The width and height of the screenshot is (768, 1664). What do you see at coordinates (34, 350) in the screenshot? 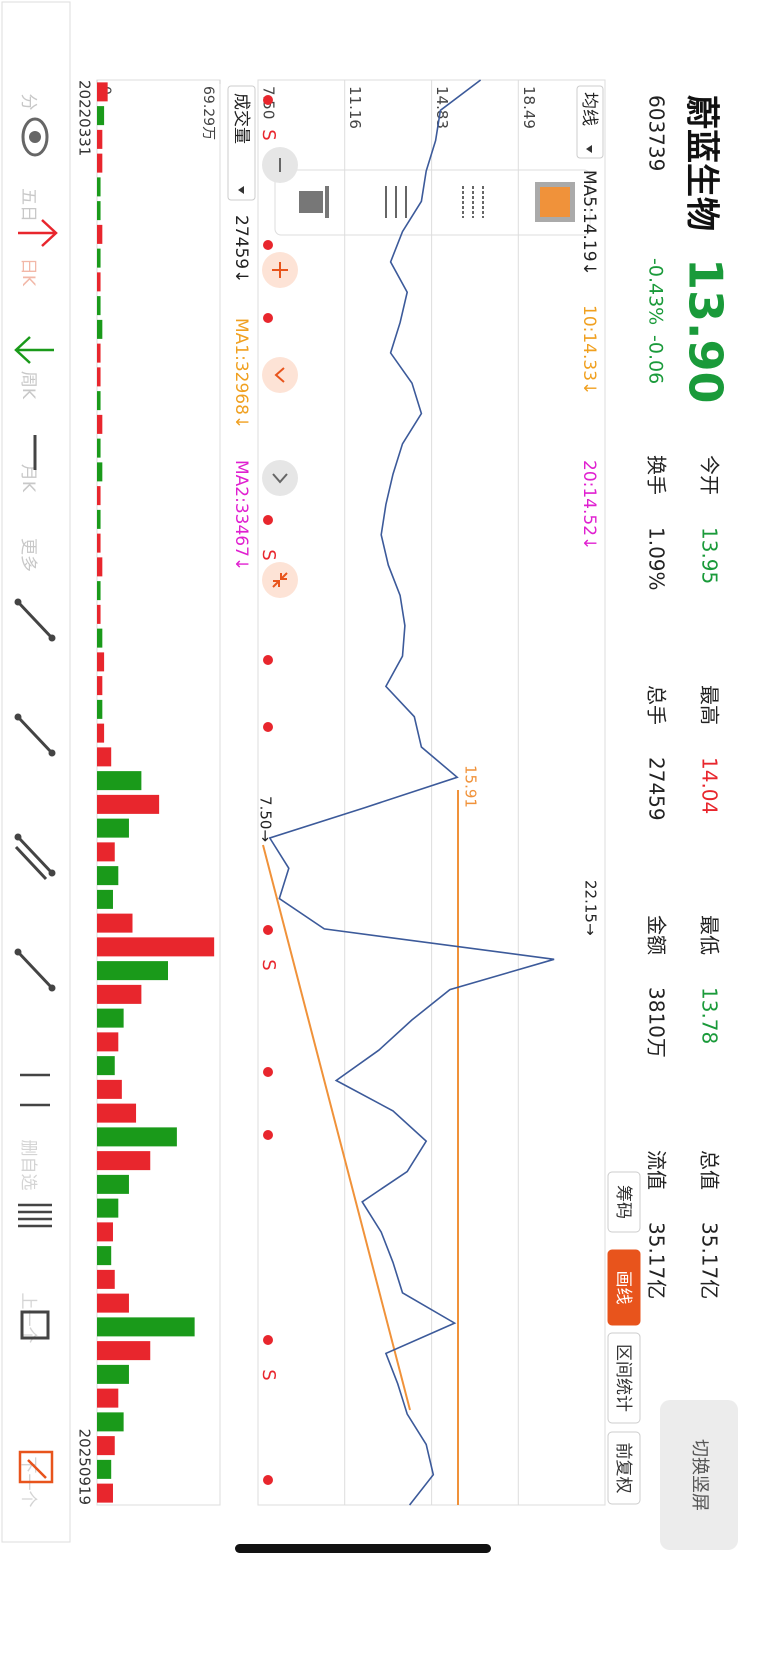
I see `down-arrow-icon` at bounding box center [34, 350].